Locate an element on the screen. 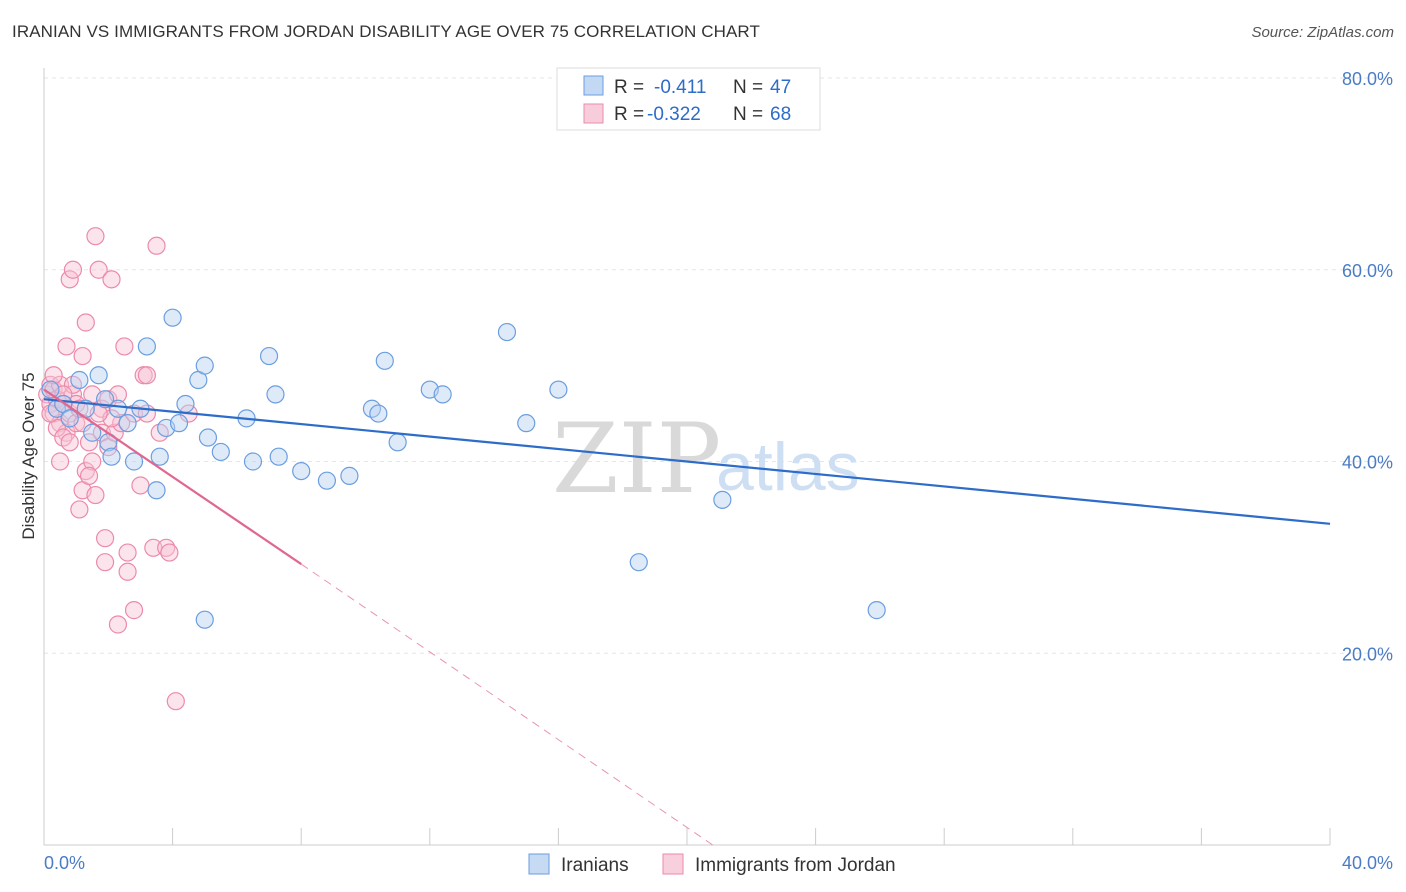 The image size is (1406, 892). y-tick-label: 20.0% is located at coordinates (1367, 654).